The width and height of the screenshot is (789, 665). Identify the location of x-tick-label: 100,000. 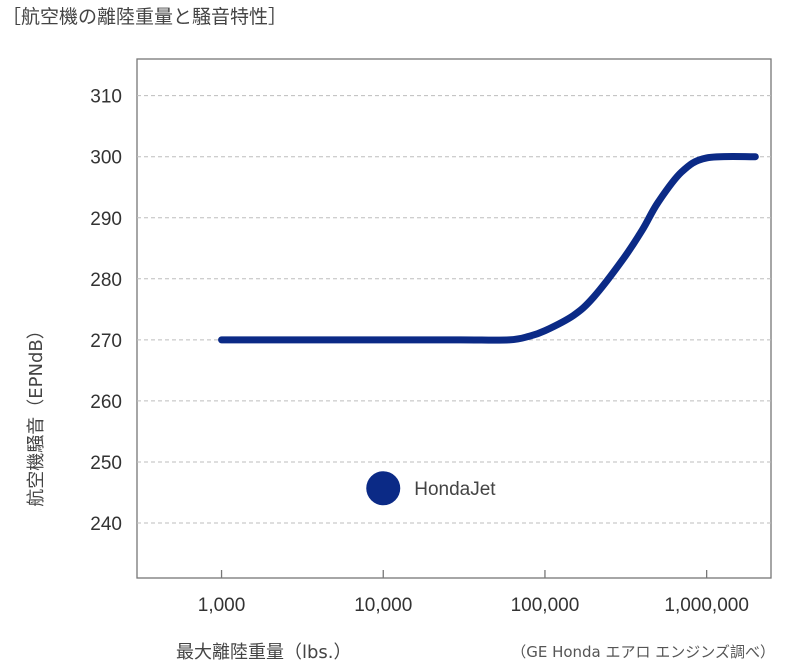
(545, 605).